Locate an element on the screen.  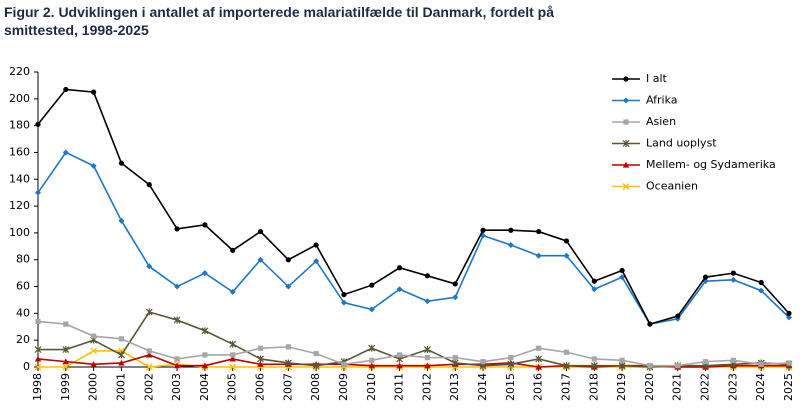
y-tick-label: 160 is located at coordinates (19, 151).